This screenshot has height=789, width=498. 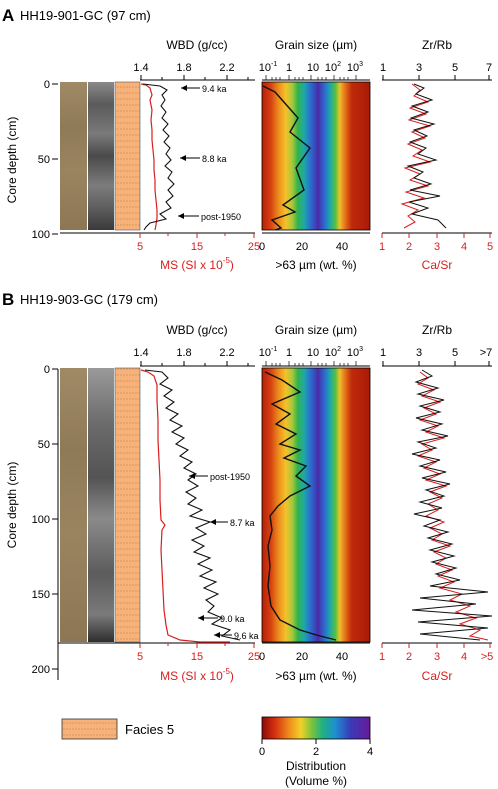 I want to click on colorbar-tick: 2, so click(x=316, y=752).